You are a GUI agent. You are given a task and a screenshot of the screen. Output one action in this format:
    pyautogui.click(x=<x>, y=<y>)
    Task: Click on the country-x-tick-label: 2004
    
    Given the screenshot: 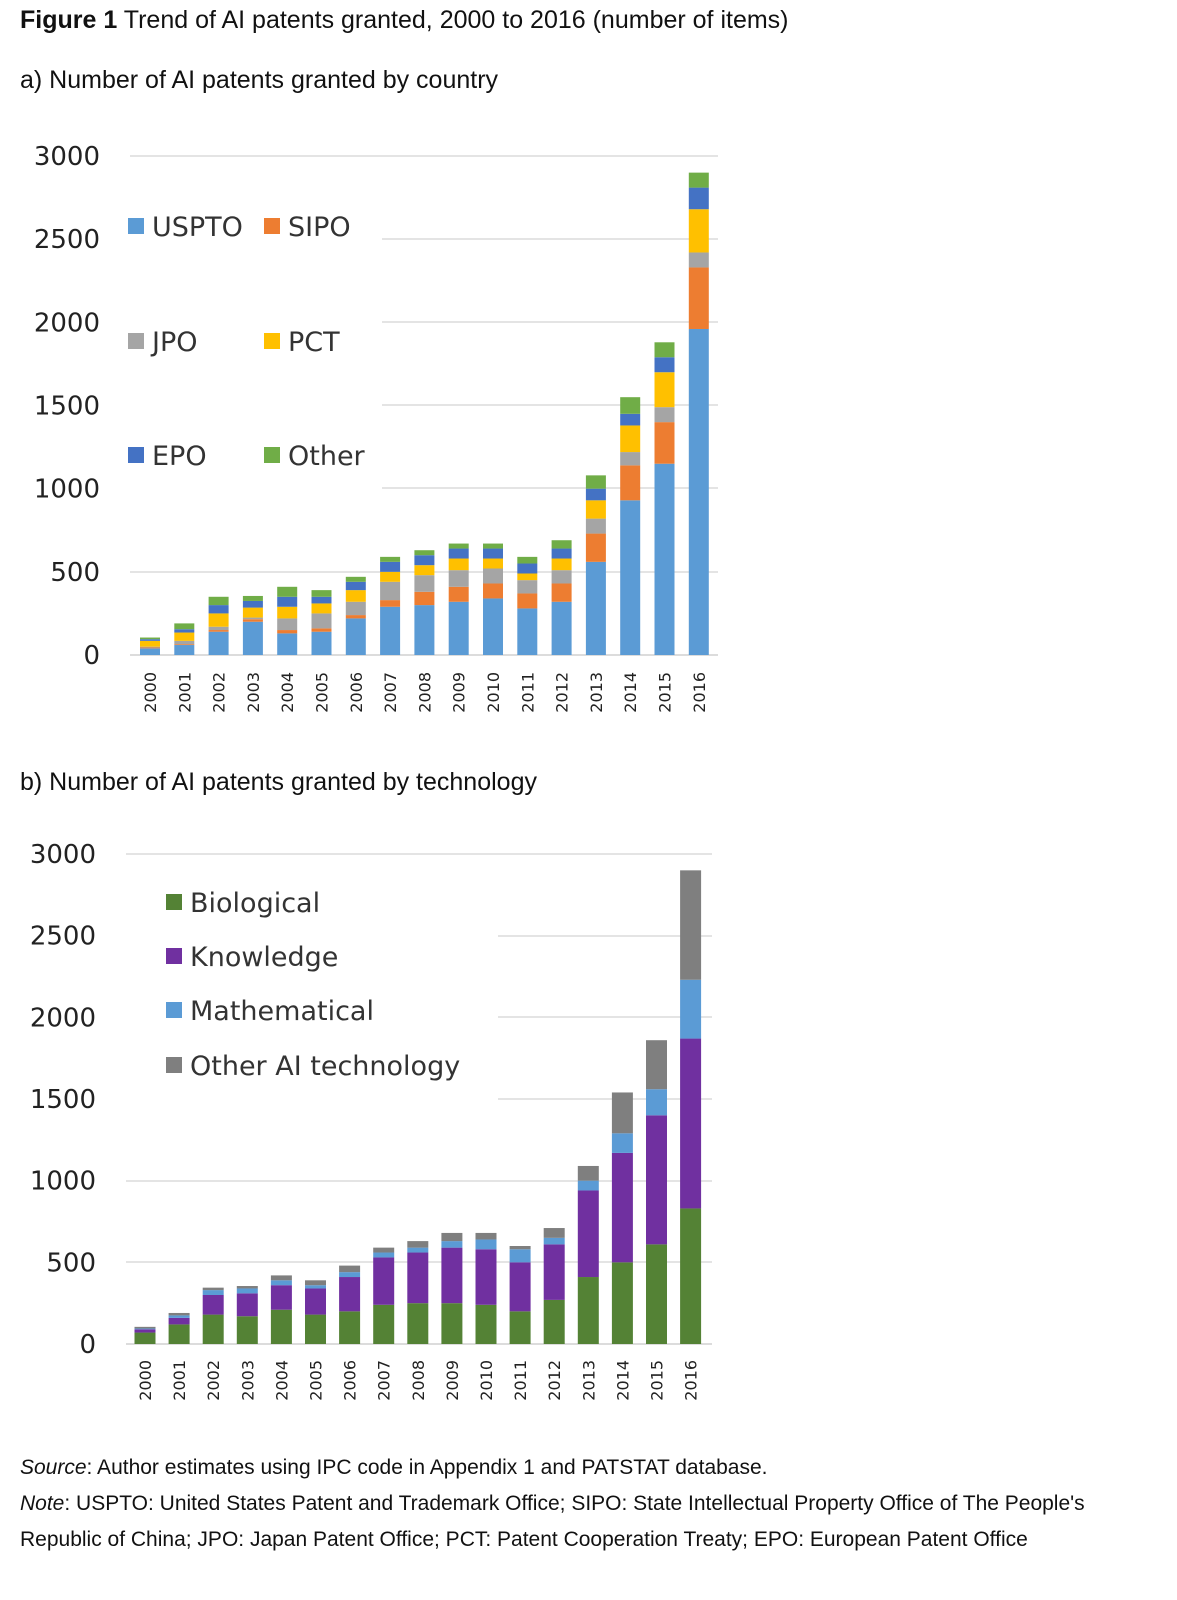 What is the action you would take?
    pyautogui.click(x=287, y=692)
    